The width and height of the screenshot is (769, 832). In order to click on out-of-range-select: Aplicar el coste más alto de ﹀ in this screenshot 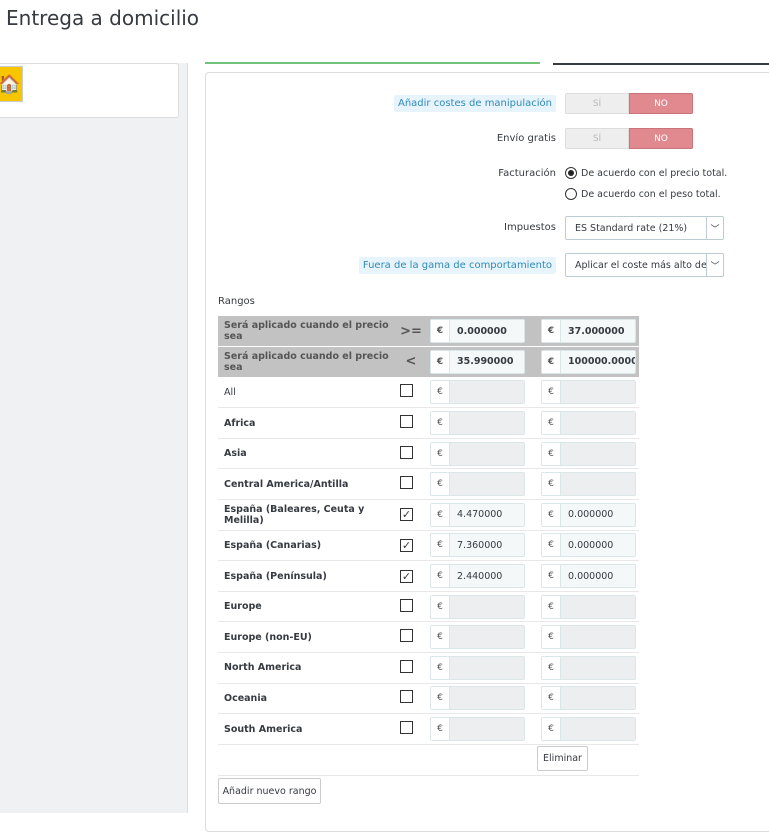, I will do `click(644, 265)`.